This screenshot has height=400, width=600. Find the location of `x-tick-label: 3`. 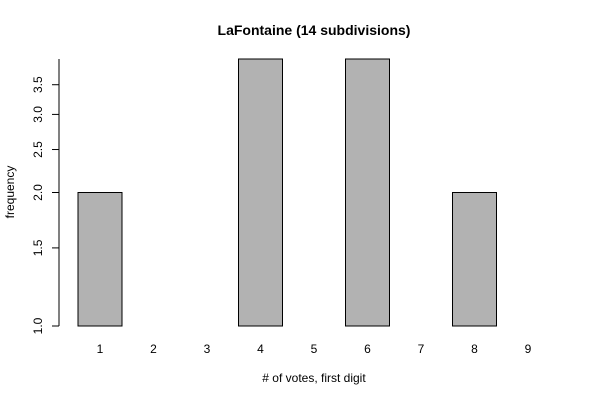

x-tick-label: 3 is located at coordinates (207, 349).